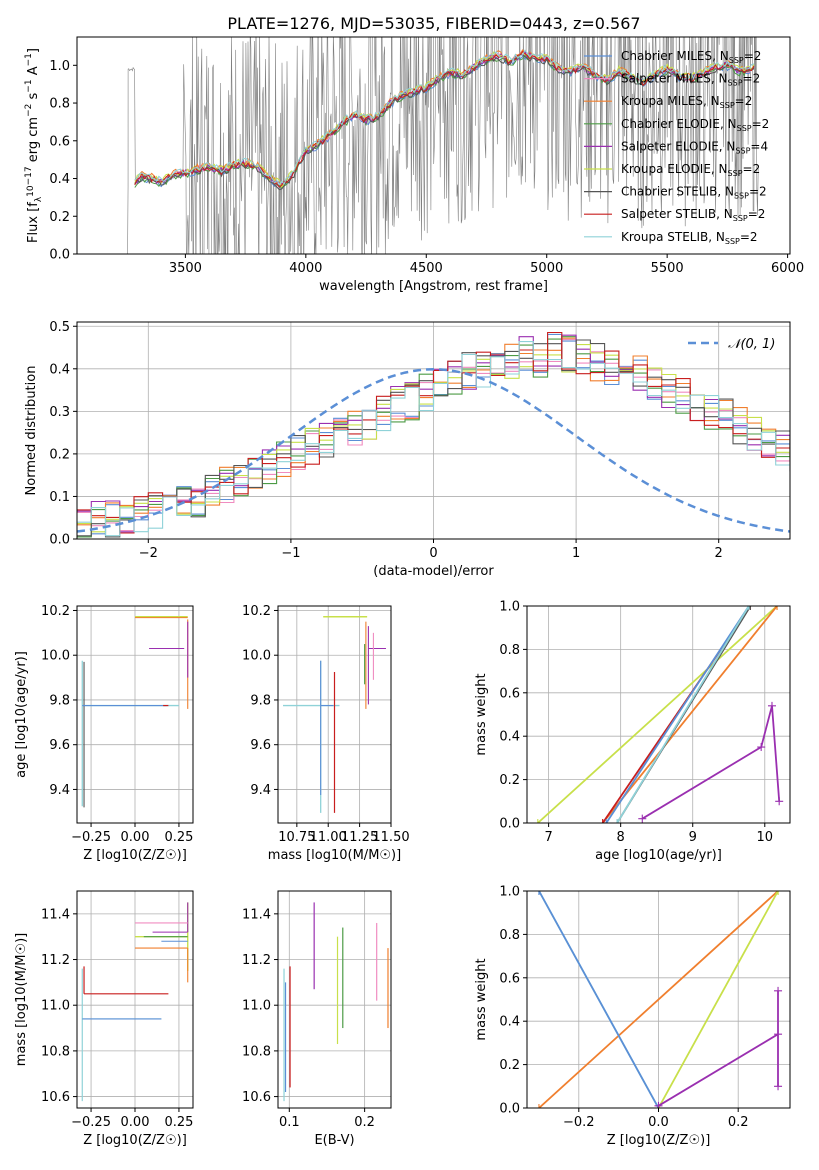 This screenshot has width=819, height=1170. What do you see at coordinates (433, 439) in the screenshot?
I see `histogram-series` at bounding box center [433, 439].